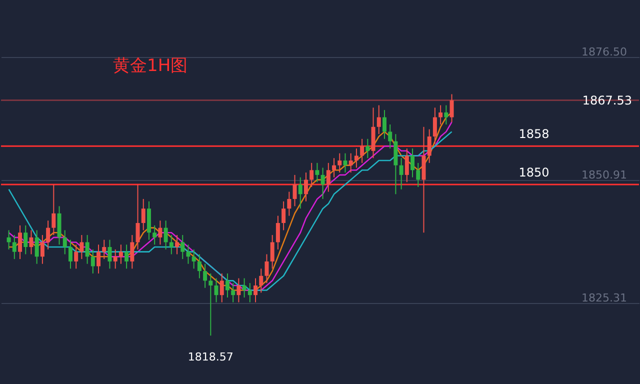  What do you see at coordinates (534, 173) in the screenshot?
I see `ref-line-label: 1850` at bounding box center [534, 173].